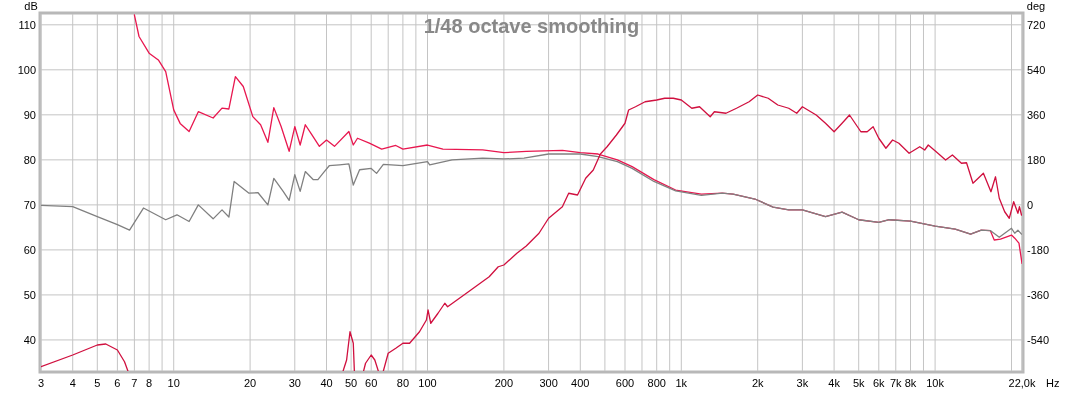 The image size is (1073, 393). I want to click on x-tick-label: 22,0k, so click(1022, 383).